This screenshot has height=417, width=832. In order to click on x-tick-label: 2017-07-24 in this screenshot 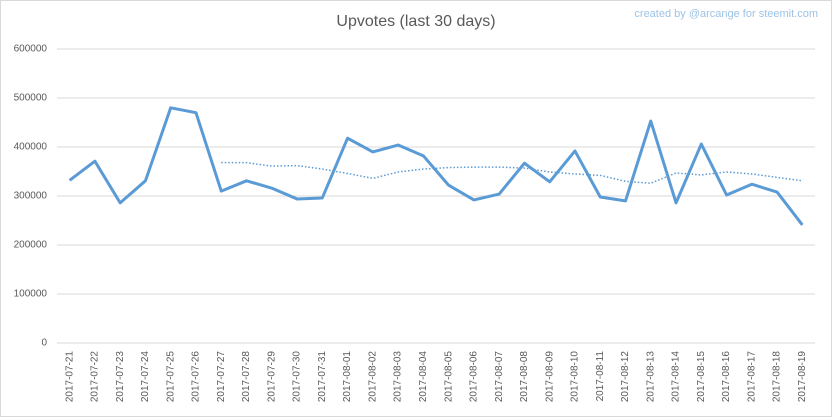, I will do `click(145, 377)`.